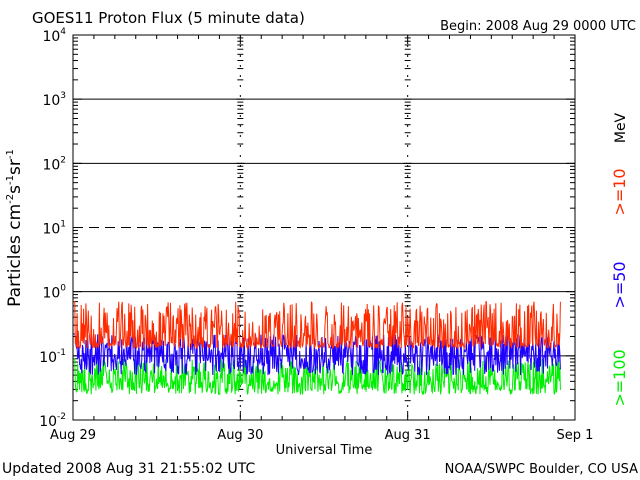  What do you see at coordinates (538, 26) in the screenshot?
I see `begin-label: Begin: 2008 Aug 29 0000 UTC` at bounding box center [538, 26].